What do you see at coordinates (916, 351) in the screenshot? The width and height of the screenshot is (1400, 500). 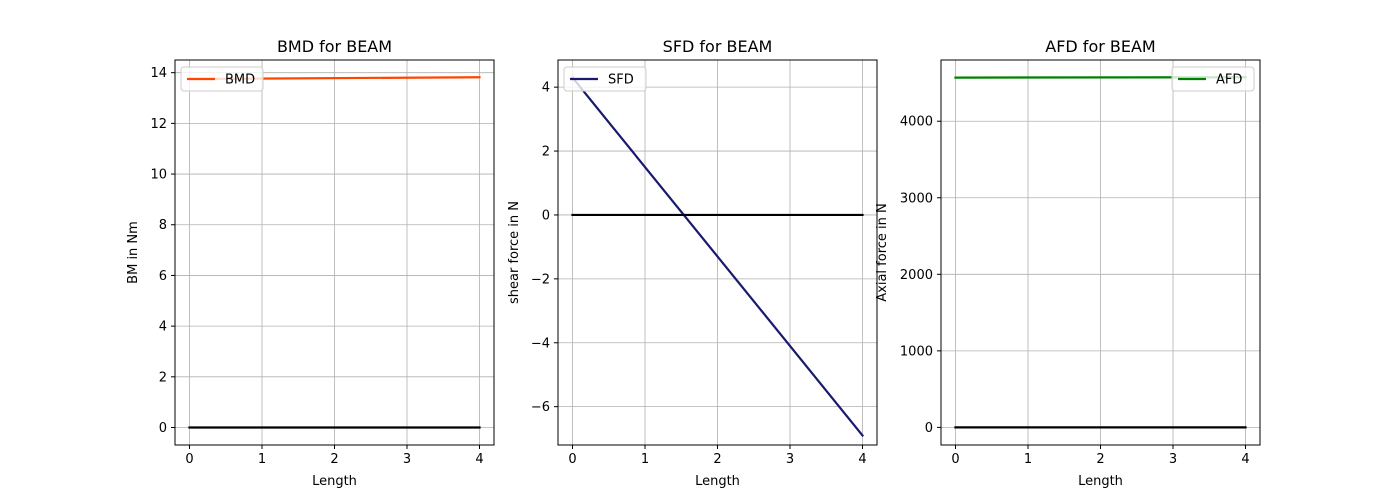 I see `y-tick-label: 1000` at bounding box center [916, 351].